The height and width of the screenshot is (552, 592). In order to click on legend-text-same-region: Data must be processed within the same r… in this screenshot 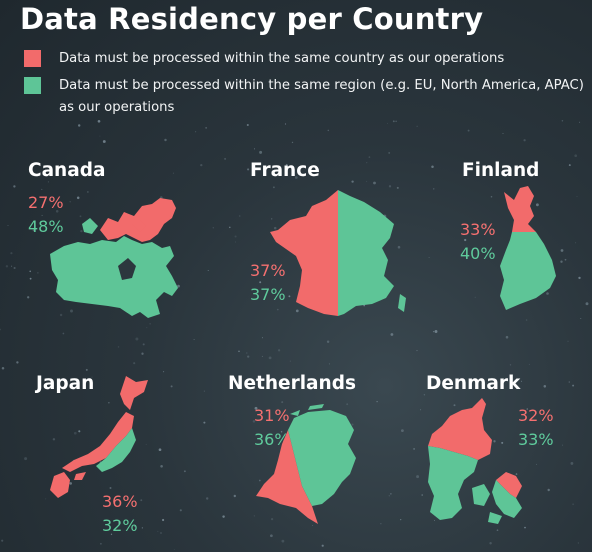, I will do `click(321, 96)`.